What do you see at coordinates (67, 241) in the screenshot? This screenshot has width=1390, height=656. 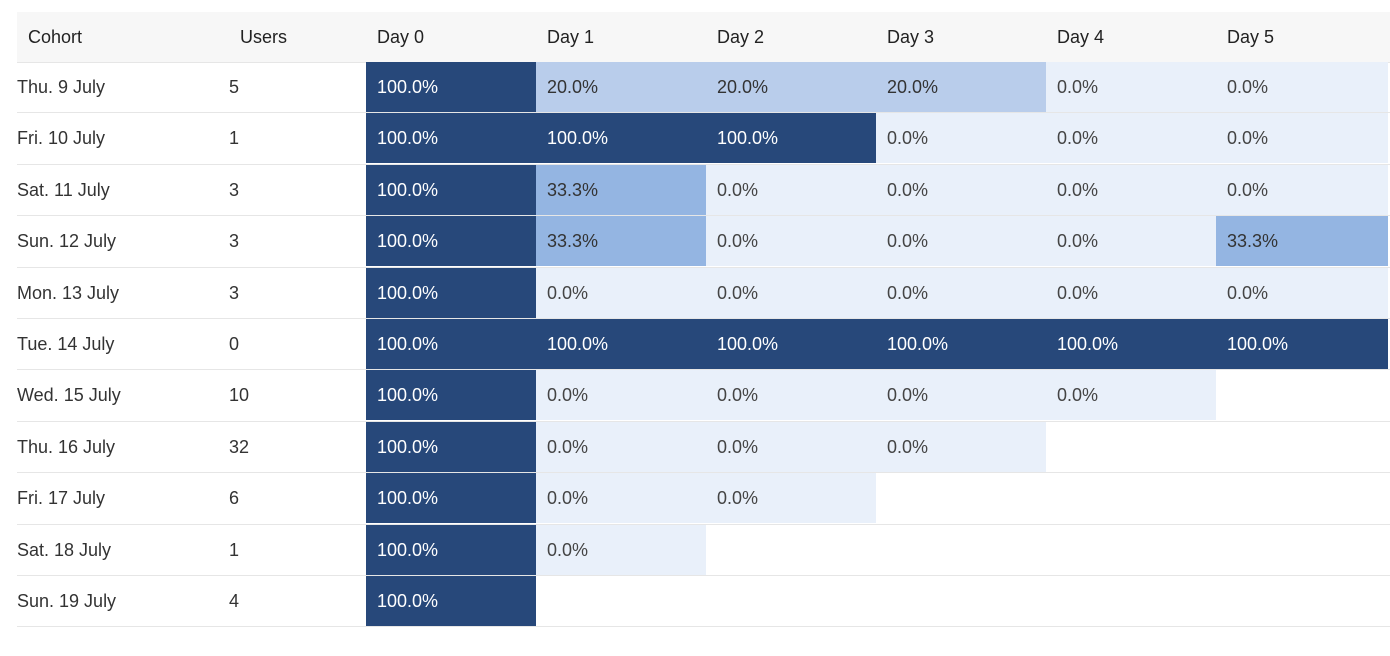 I see `cohort-label: Sun. 12 July` at bounding box center [67, 241].